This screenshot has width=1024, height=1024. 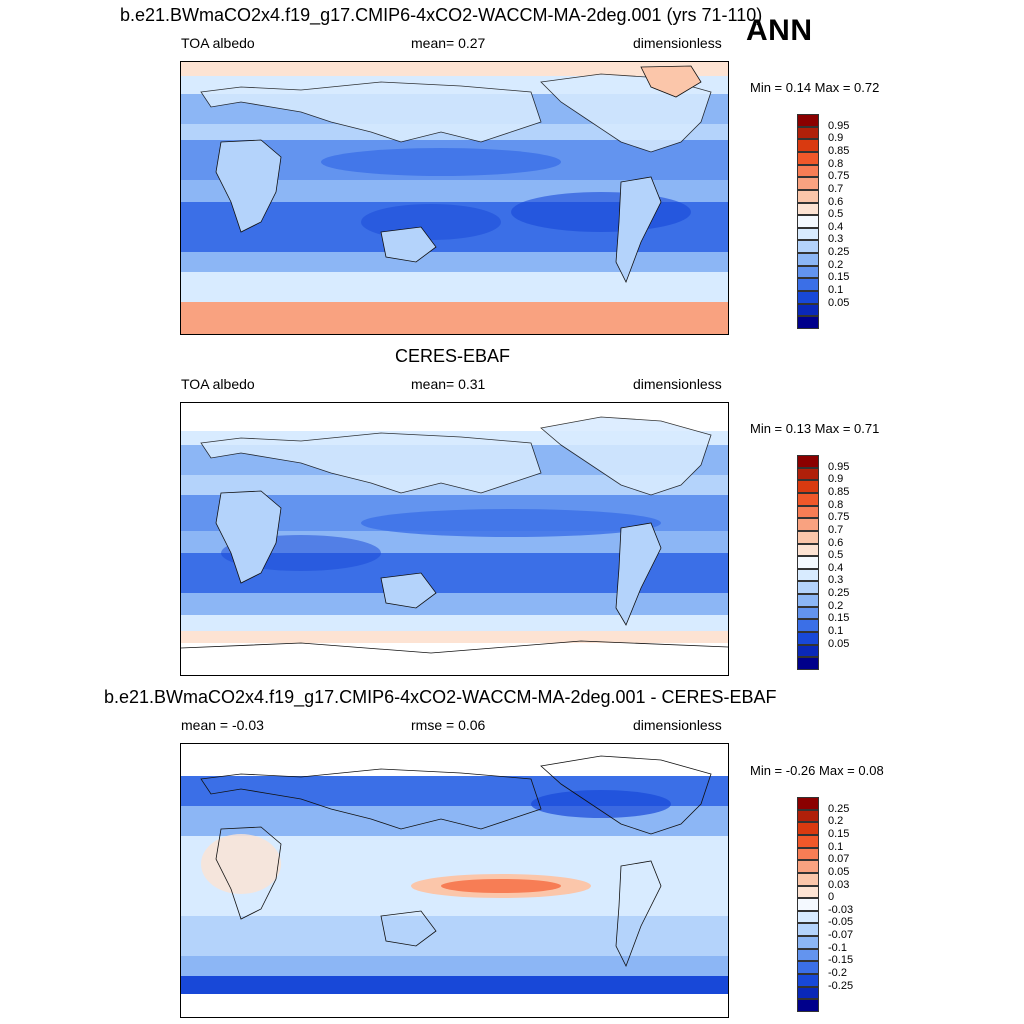 What do you see at coordinates (454, 539) in the screenshot?
I see `panel-2-map` at bounding box center [454, 539].